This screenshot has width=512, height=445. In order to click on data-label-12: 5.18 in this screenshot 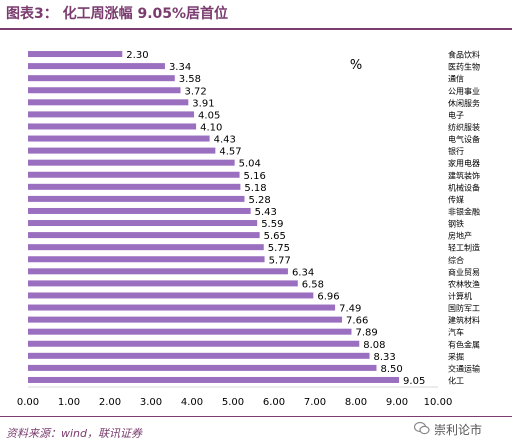, I will do `click(255, 188)`.